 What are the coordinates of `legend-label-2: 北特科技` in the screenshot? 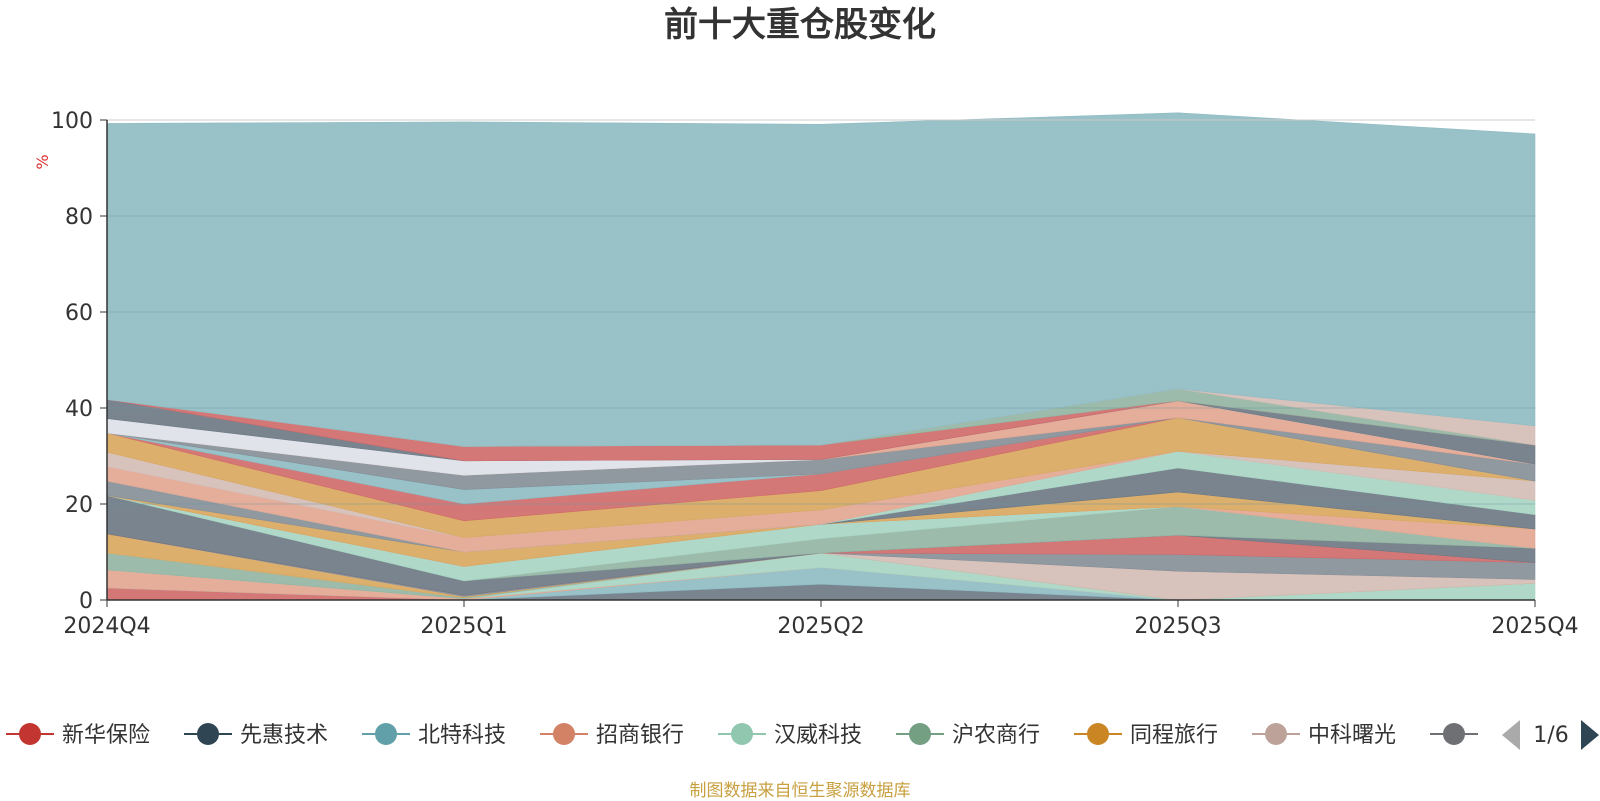 It's located at (462, 735).